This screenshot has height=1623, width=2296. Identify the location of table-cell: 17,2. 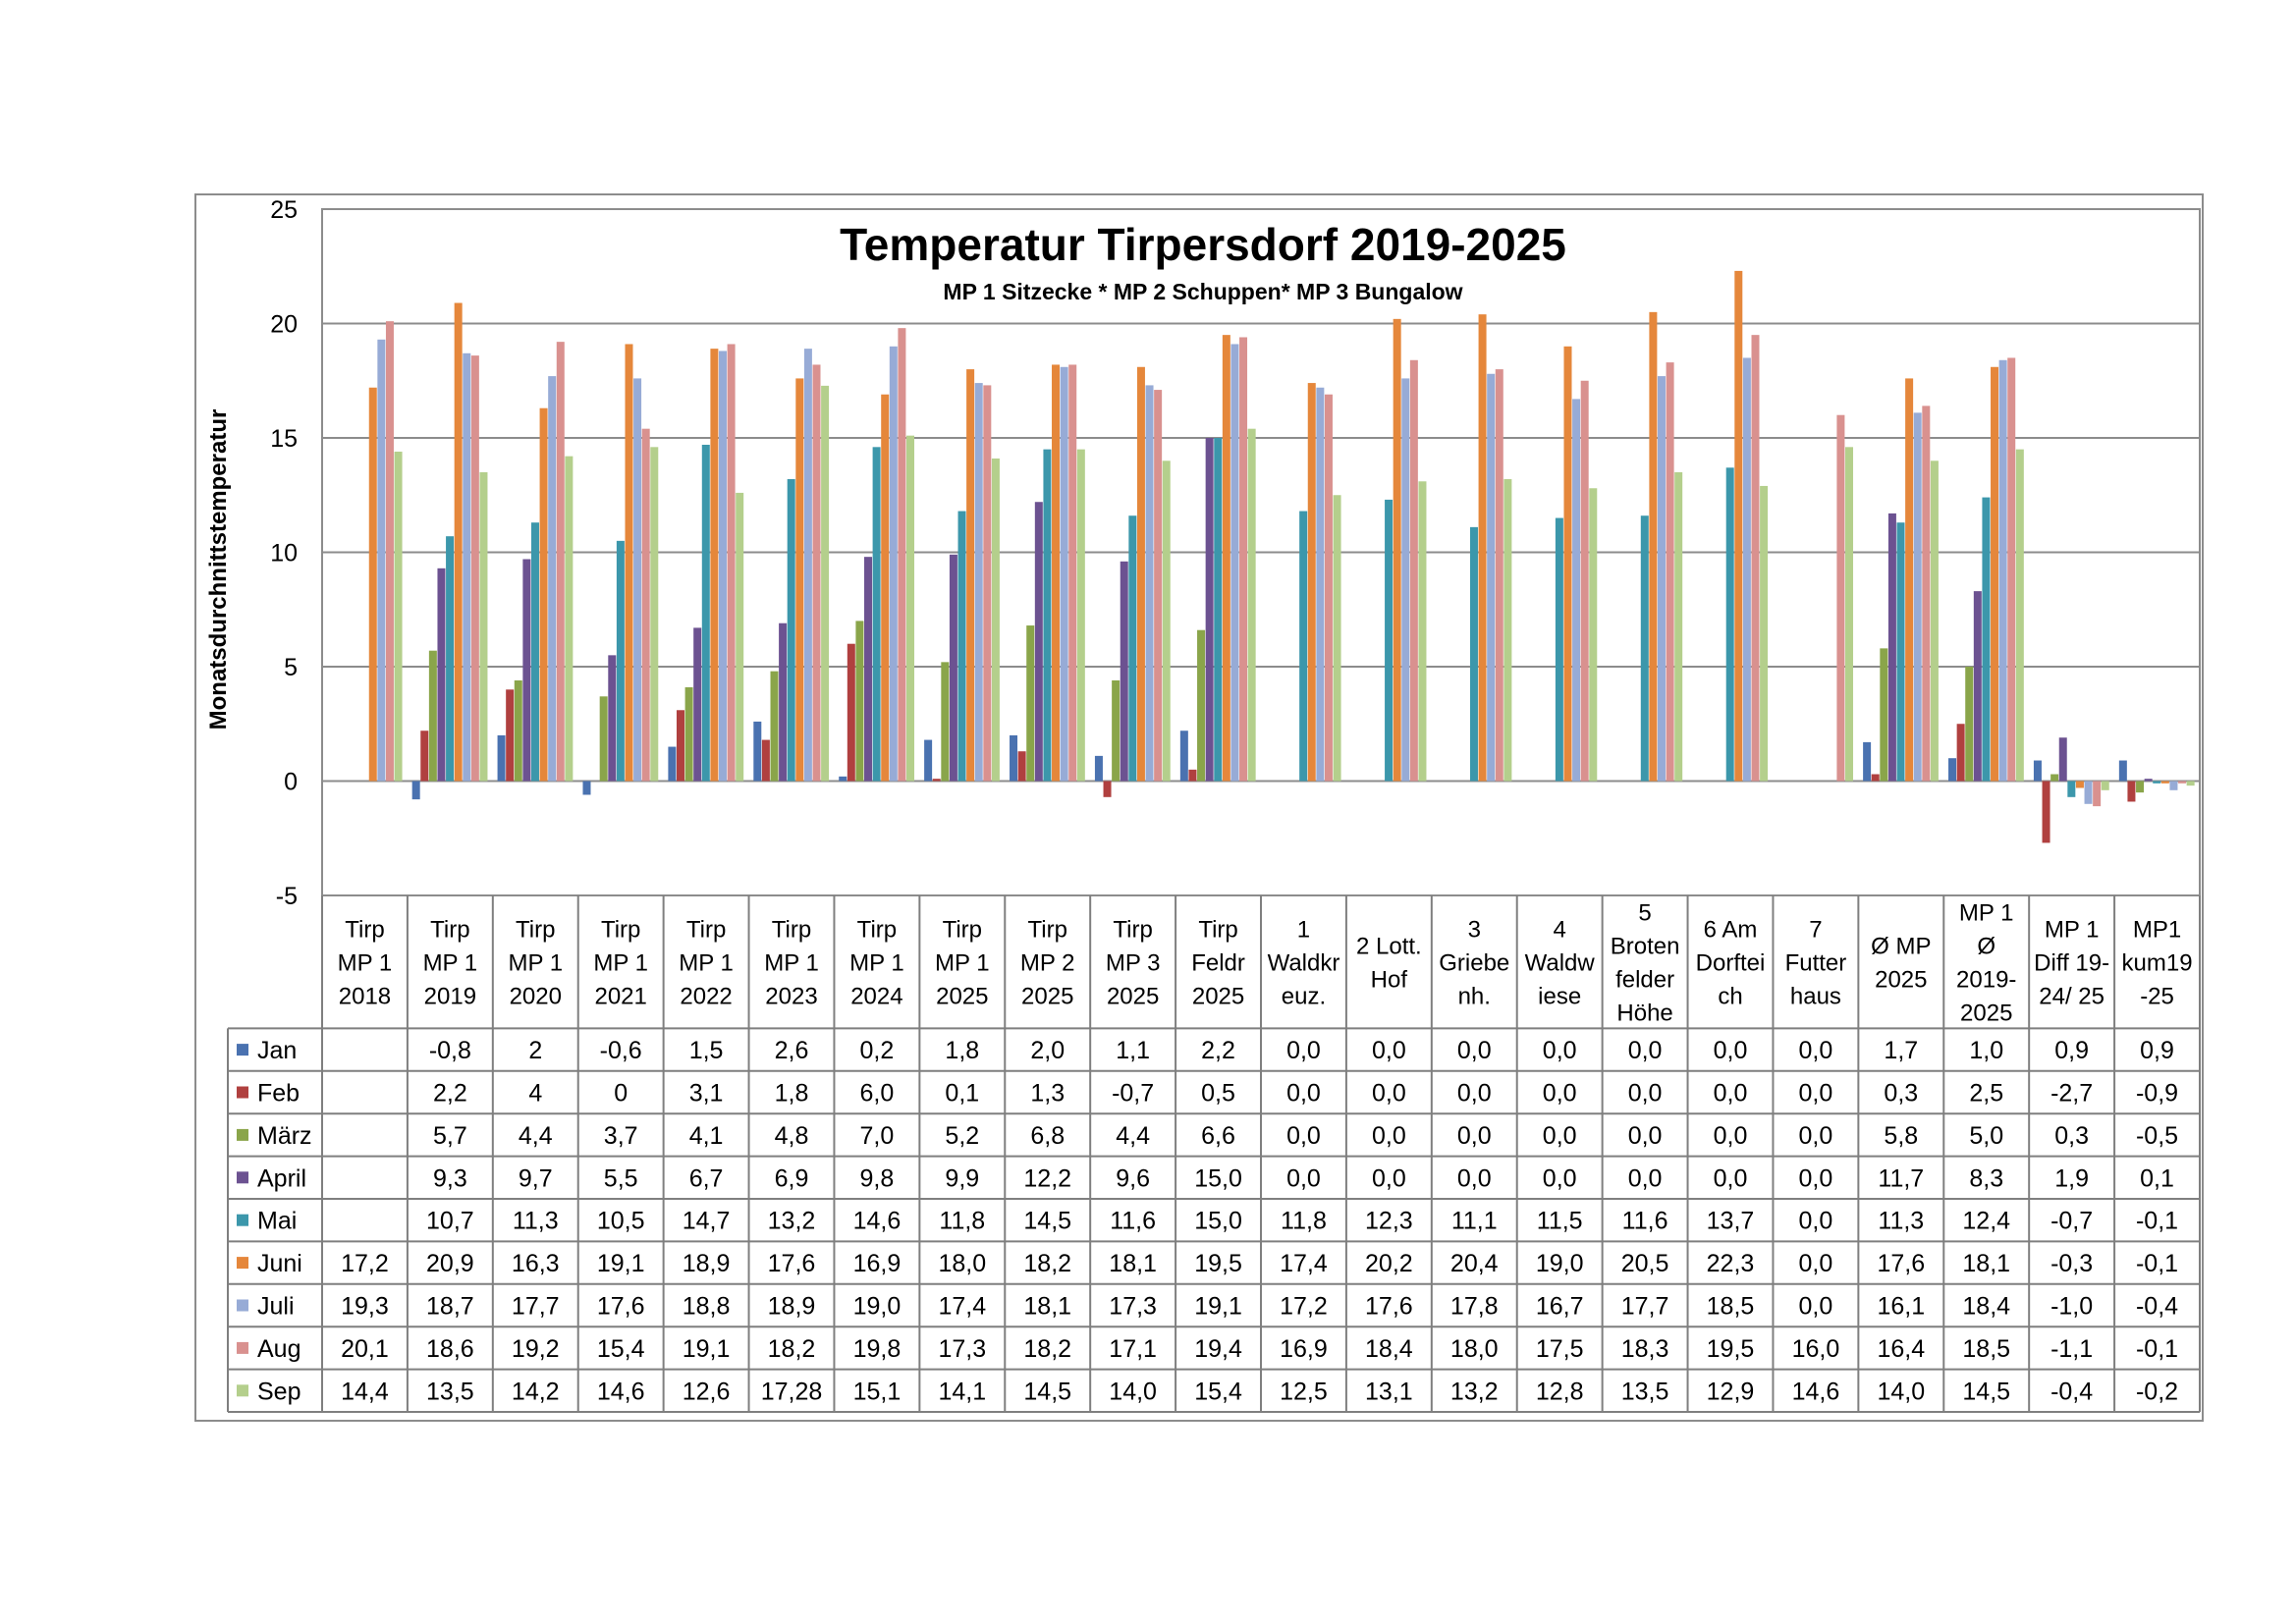
(365, 1263).